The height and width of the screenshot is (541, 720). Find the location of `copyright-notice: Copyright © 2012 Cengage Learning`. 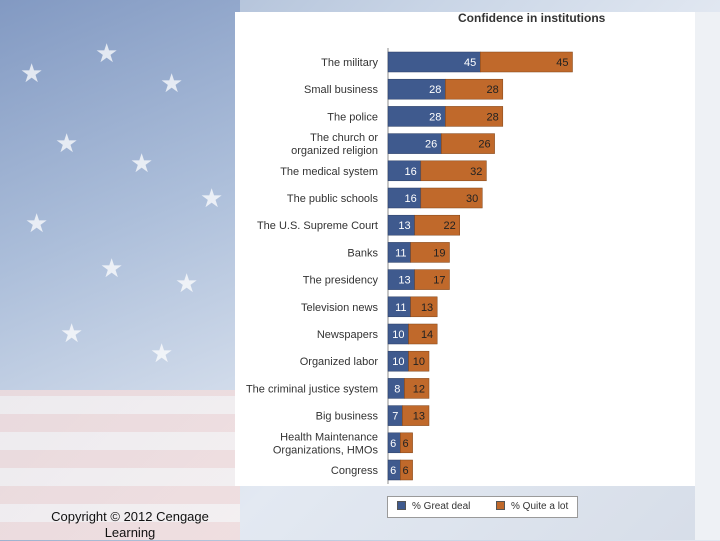

copyright-notice: Copyright © 2012 Cengage Learning is located at coordinates (130, 524).